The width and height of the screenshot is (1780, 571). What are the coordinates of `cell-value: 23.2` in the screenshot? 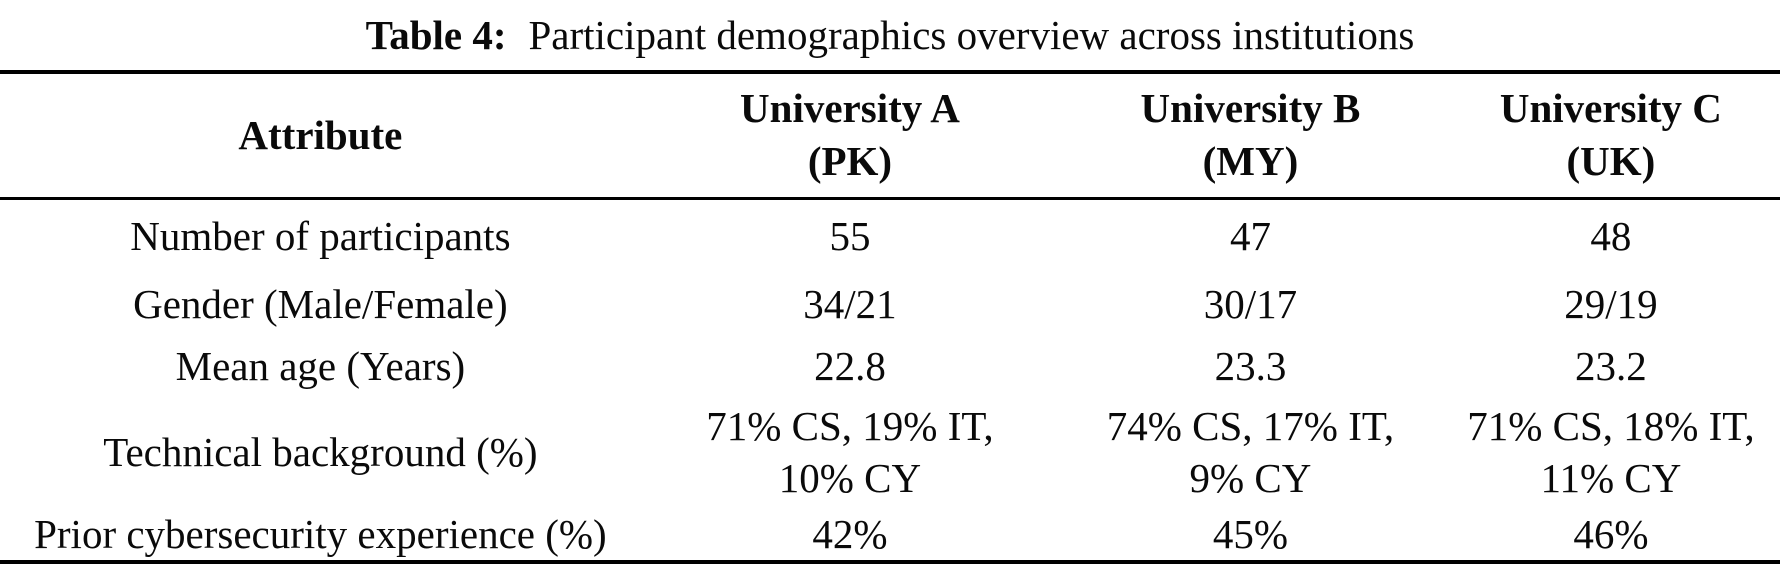 It's located at (1611, 366).